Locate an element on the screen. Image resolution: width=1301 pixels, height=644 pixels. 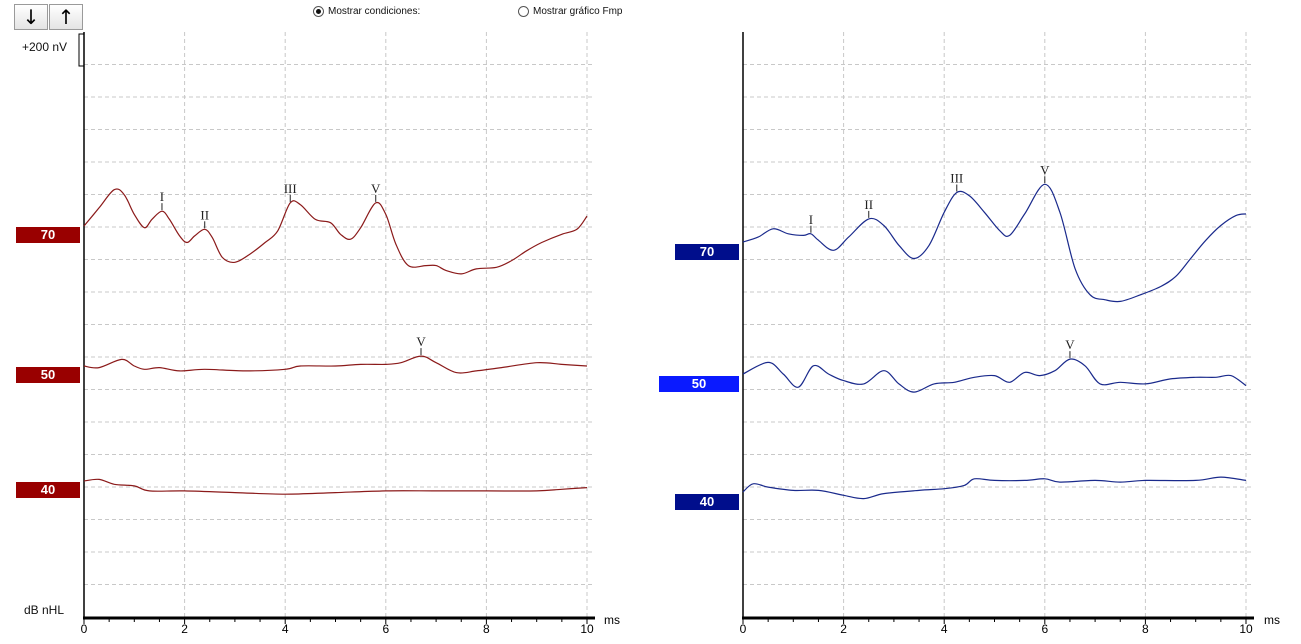
level-badge-left-50: 50 is located at coordinates (48, 375).